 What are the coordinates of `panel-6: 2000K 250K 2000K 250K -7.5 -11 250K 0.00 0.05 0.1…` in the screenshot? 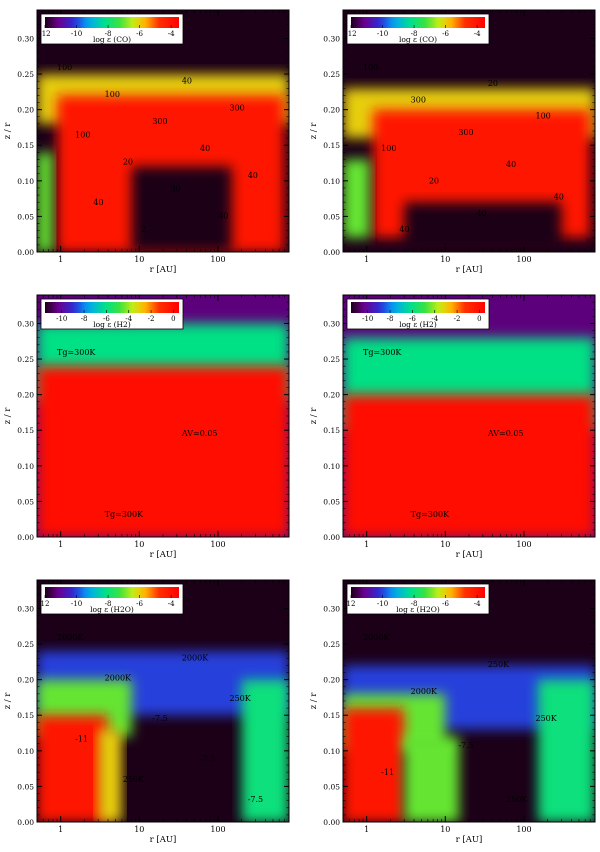 It's located at (452, 712).